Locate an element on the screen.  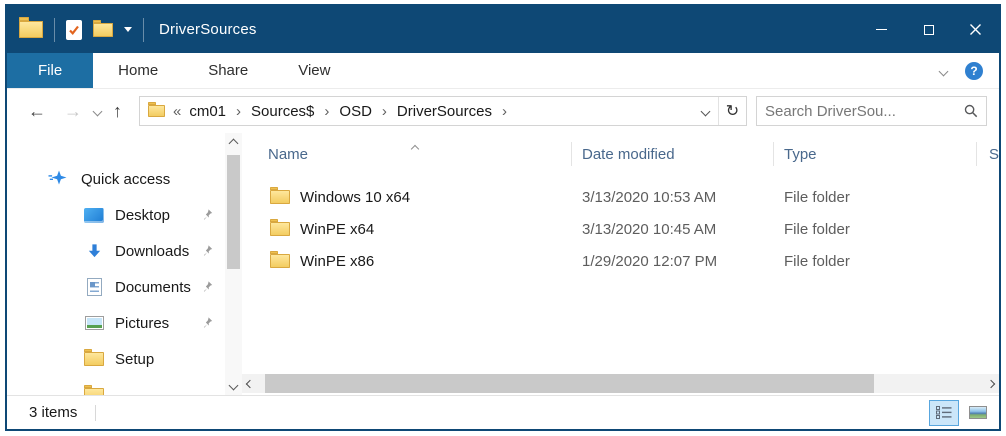
column-label: Name is located at coordinates (288, 154).